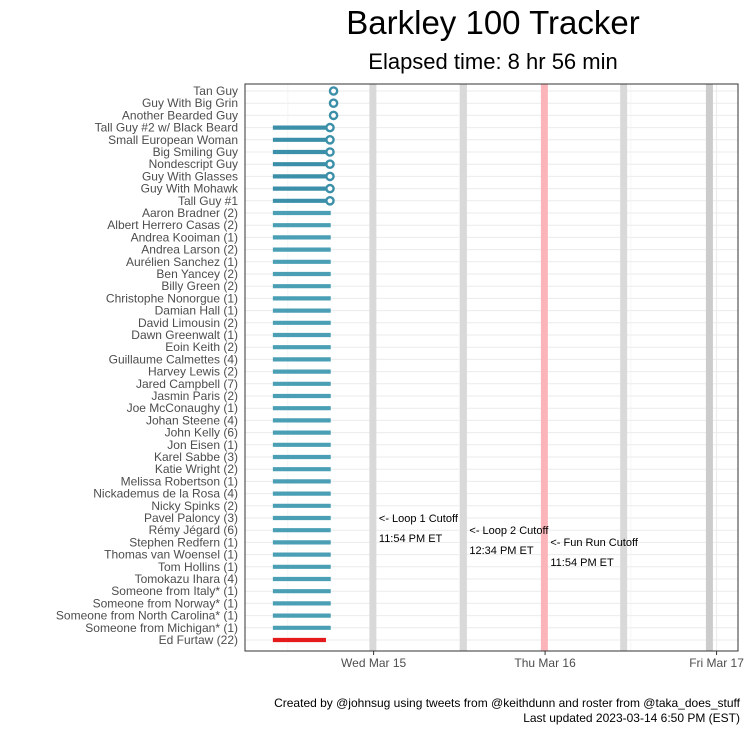 Image resolution: width=750 pixels, height=750 pixels. What do you see at coordinates (373, 663) in the screenshot?
I see `x-tick-label: Wed Mar 15` at bounding box center [373, 663].